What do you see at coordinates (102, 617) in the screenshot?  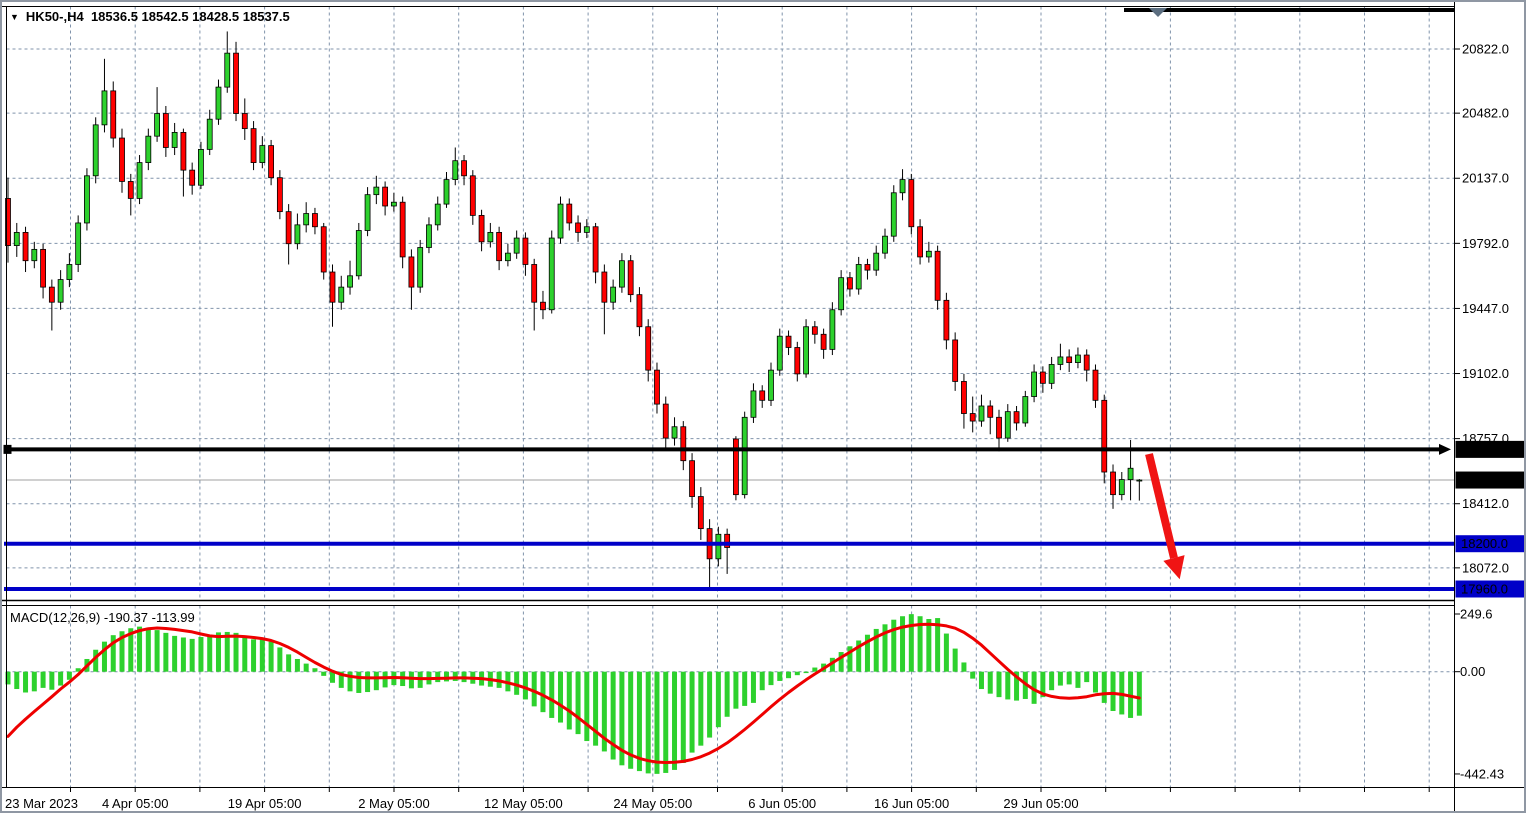 I see `macd-indicator-label: MACD(12,26,9) -190.37 -113.99` at bounding box center [102, 617].